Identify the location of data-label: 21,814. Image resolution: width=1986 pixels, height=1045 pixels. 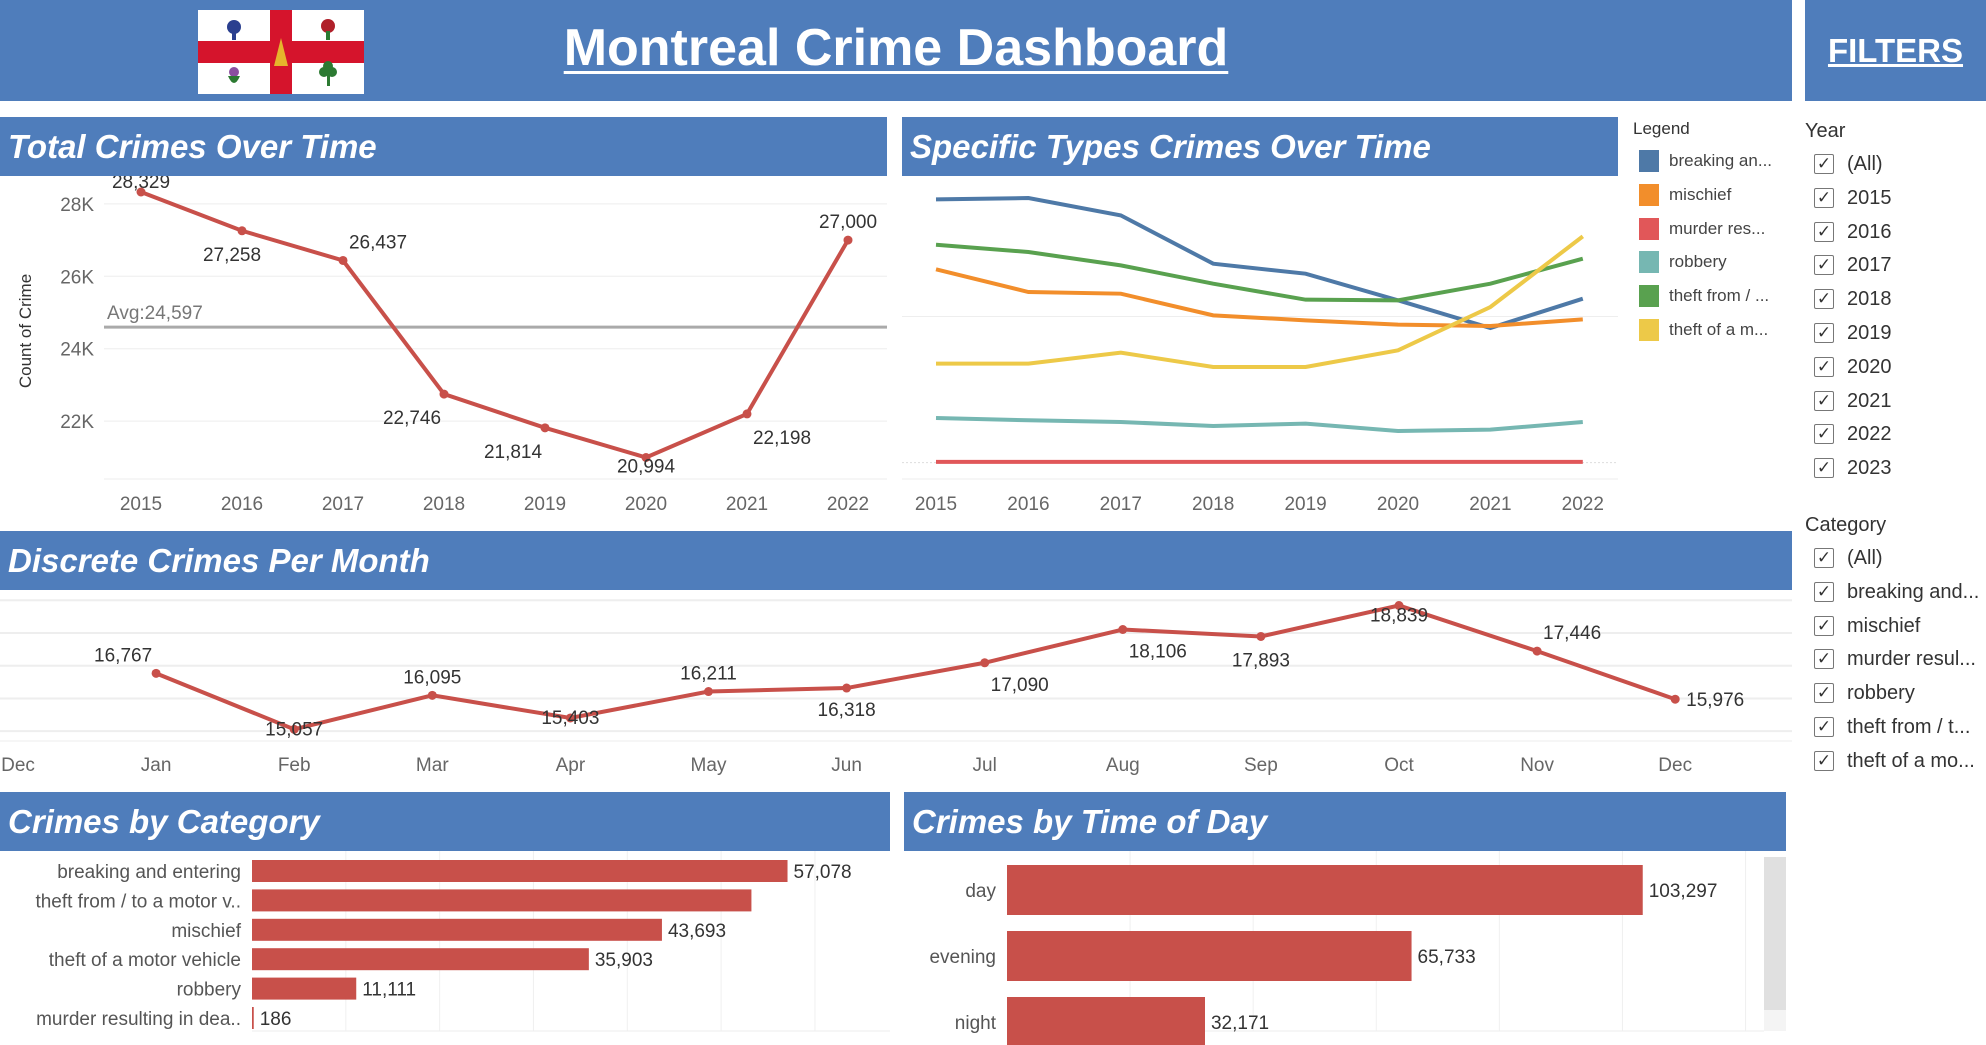
(513, 452).